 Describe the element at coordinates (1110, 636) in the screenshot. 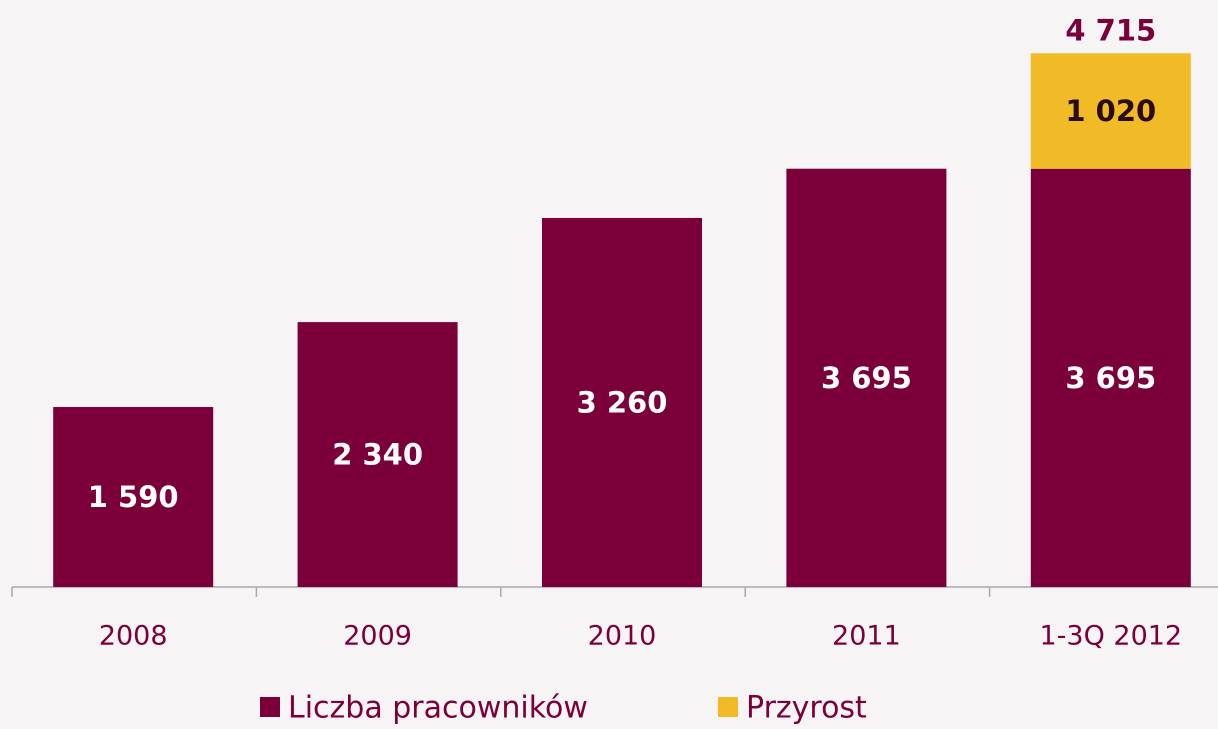

I see `x-tick-label: 1-3Q 2012` at that location.